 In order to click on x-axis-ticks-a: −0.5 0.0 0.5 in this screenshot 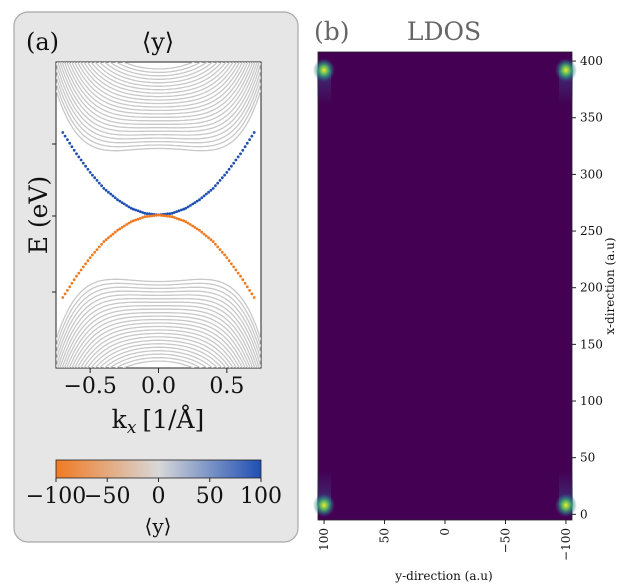, I will do `click(153, 383)`.